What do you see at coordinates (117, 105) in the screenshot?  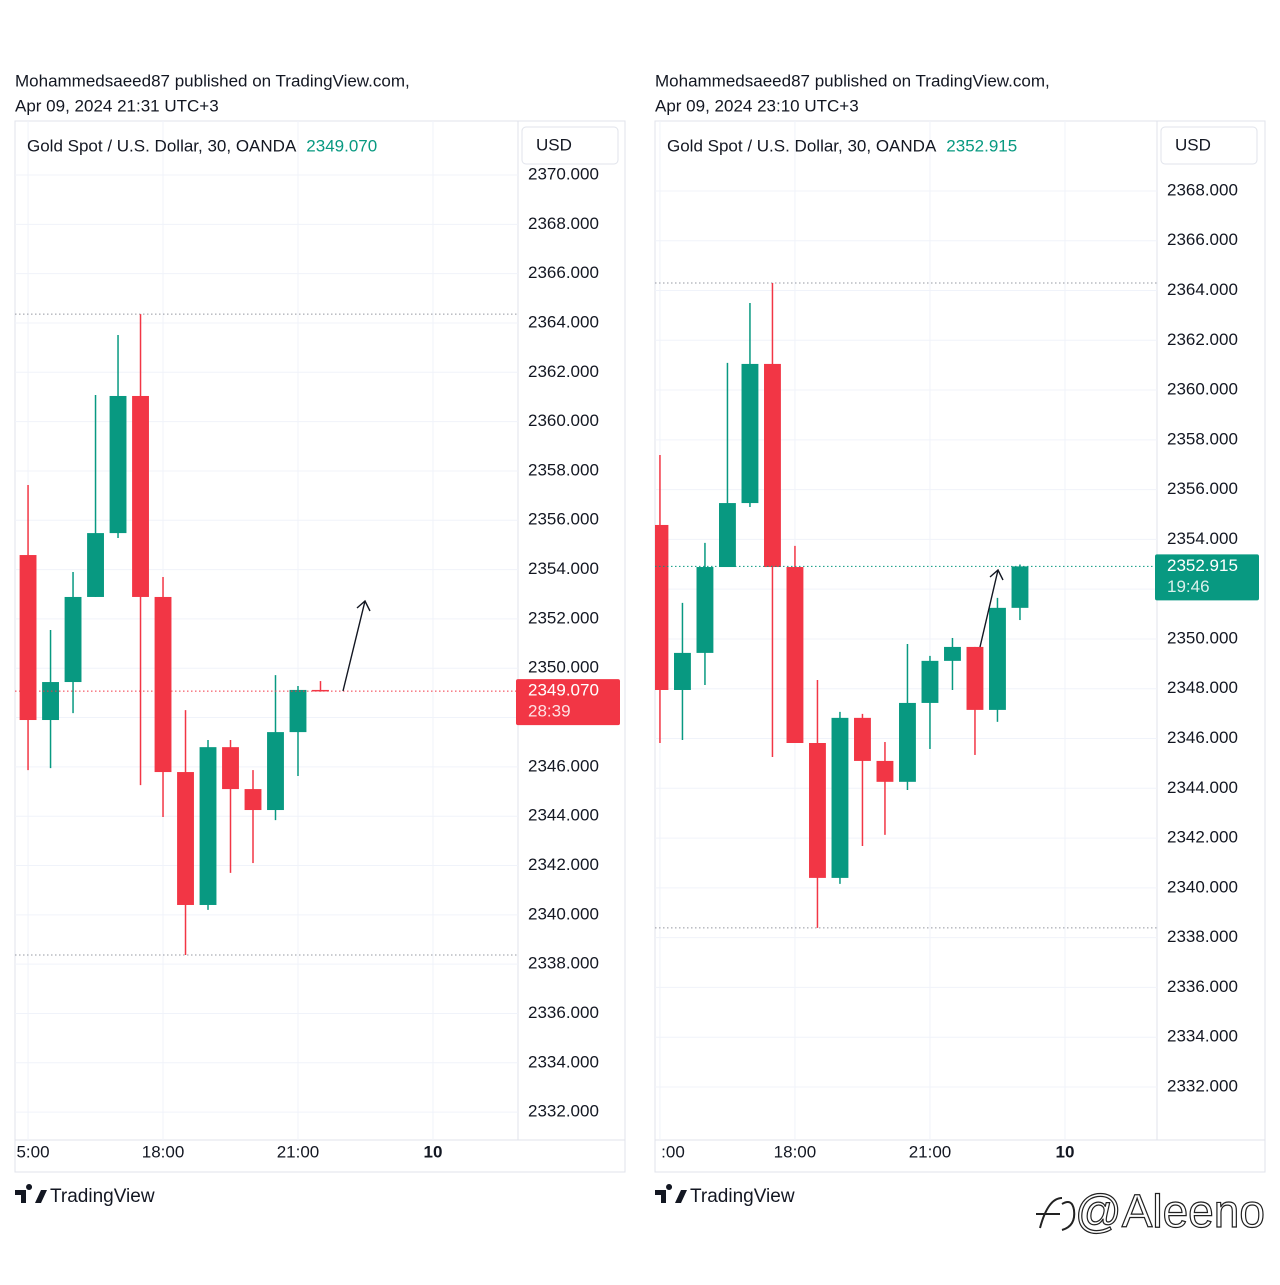 I see `timestamp: Apr 09, 2024 21:31 UTC+3` at bounding box center [117, 105].